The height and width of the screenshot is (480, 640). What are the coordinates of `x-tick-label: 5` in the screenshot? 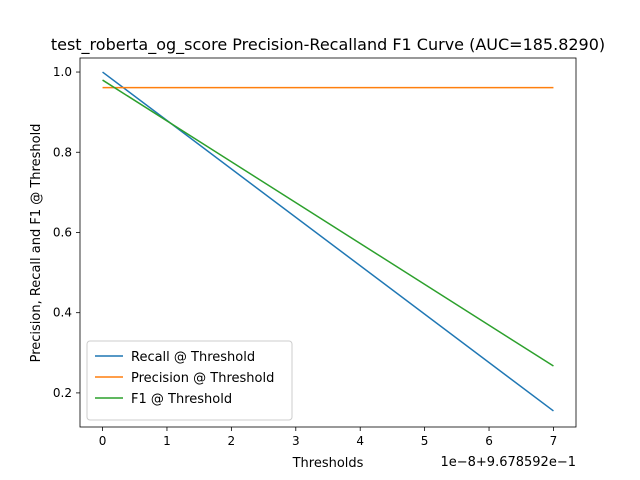 It's located at (425, 441).